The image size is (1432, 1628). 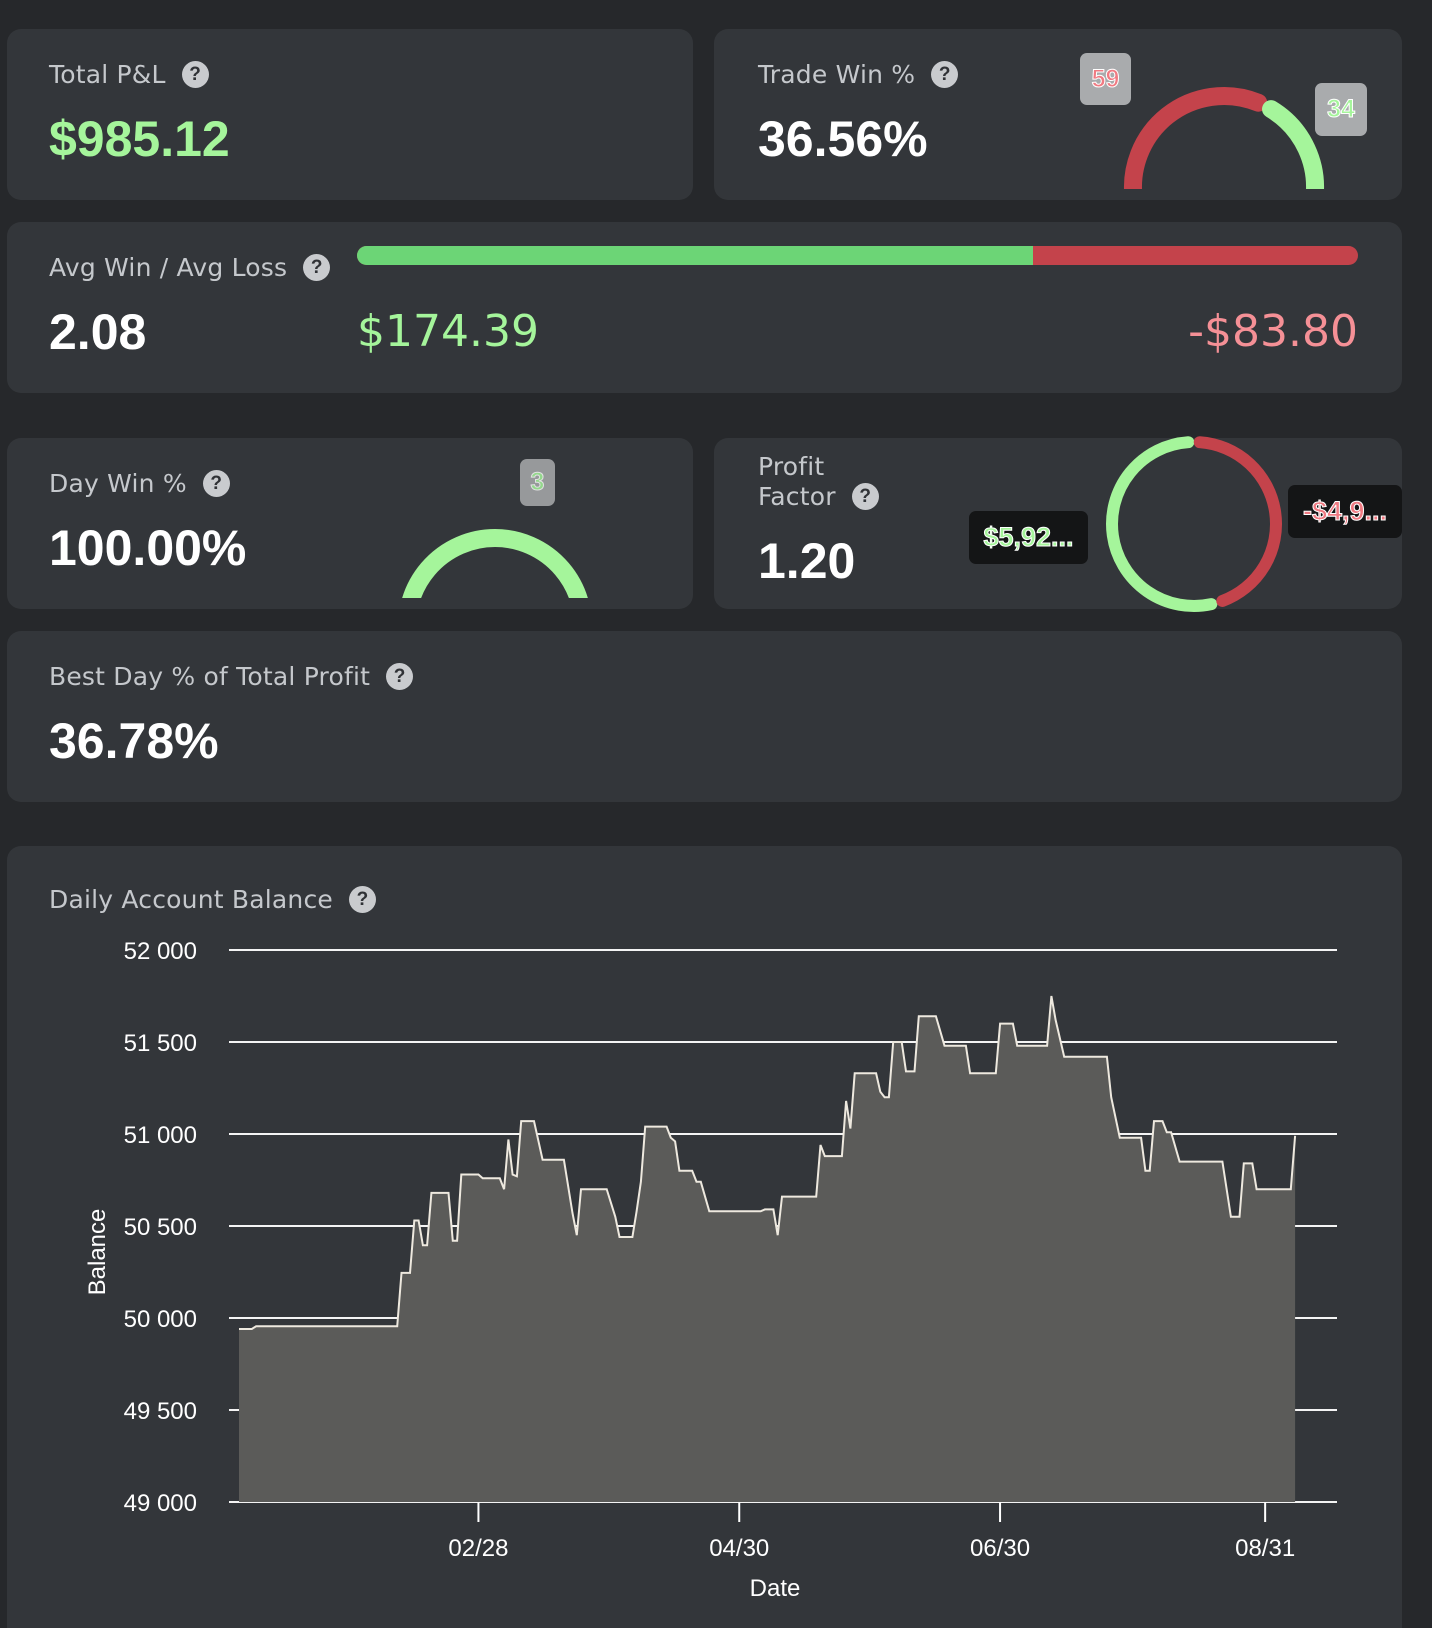 What do you see at coordinates (1265, 1548) in the screenshot?
I see `x-tick-label: 08/31` at bounding box center [1265, 1548].